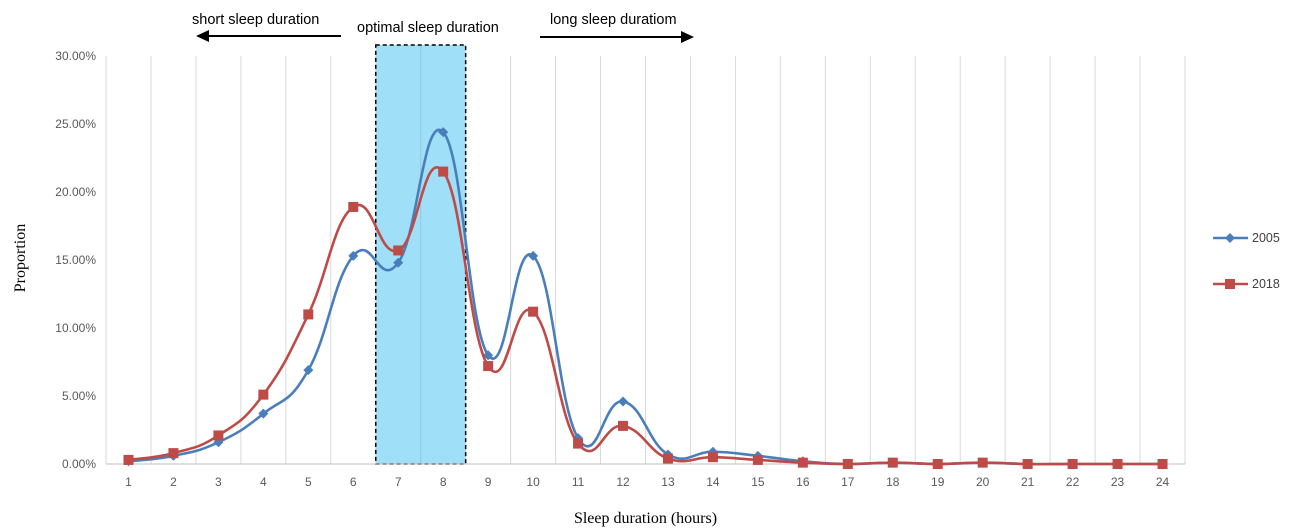  Describe the element at coordinates (218, 482) in the screenshot. I see `x-tick-label: 3` at that location.